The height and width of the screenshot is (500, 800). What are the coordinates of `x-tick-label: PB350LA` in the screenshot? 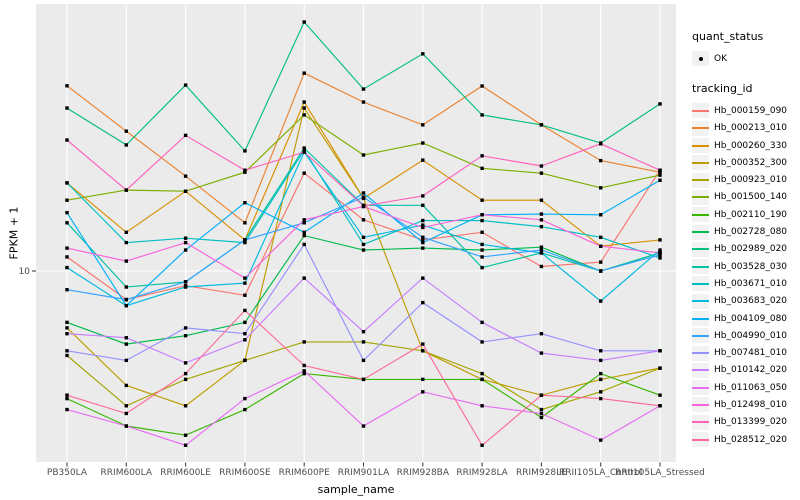 It's located at (67, 473).